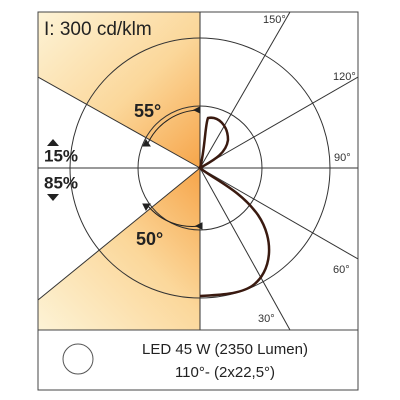 This screenshot has width=400, height=400. What do you see at coordinates (53, 142) in the screenshot?
I see `up-arrow` at bounding box center [53, 142].